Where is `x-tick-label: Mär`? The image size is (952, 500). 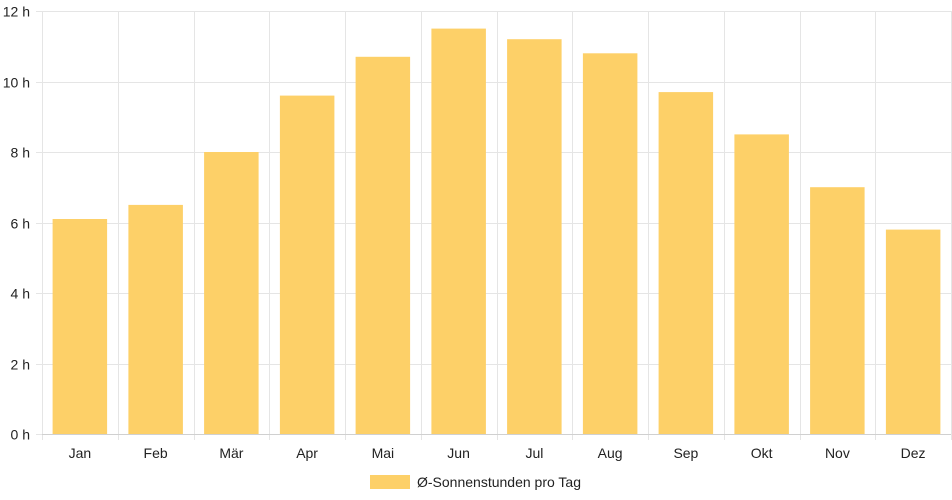
x-tick-label: Mär is located at coordinates (231, 453).